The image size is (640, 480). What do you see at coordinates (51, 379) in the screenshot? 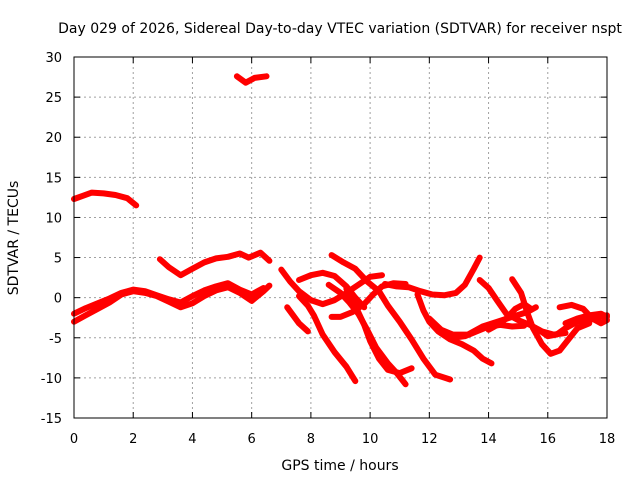
I see `y-tick-label: -10` at bounding box center [51, 379].